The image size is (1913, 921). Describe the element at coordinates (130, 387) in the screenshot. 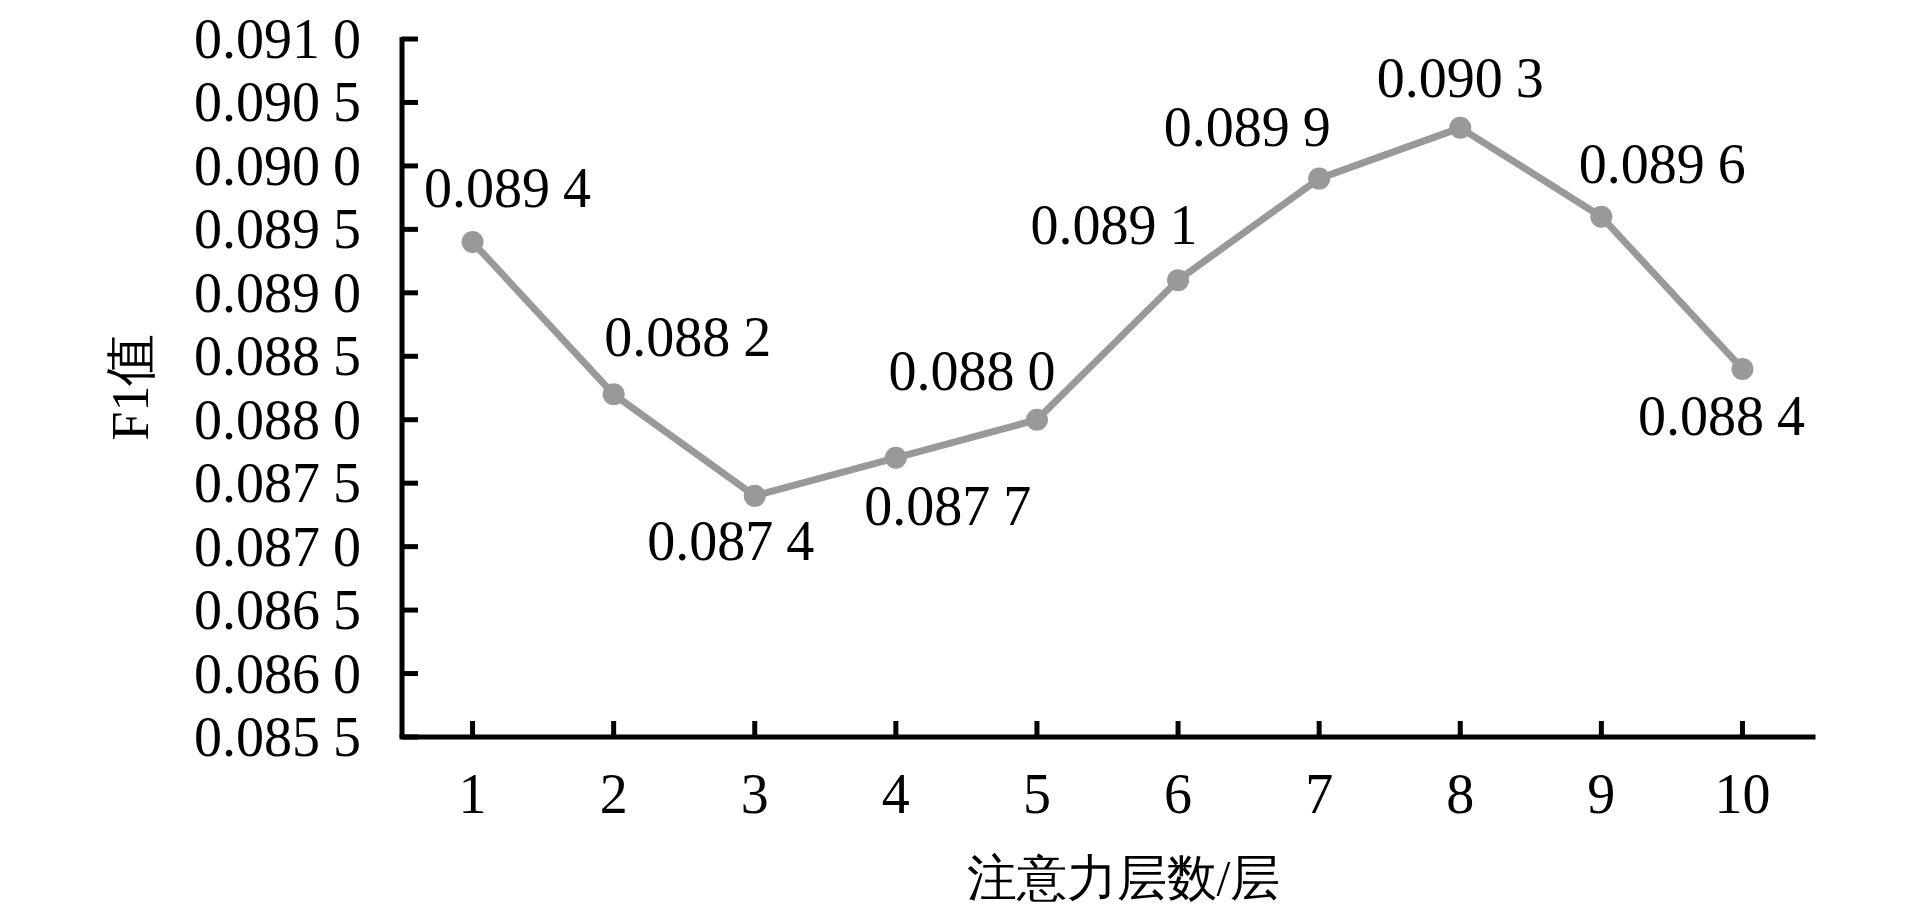

I see `ylabel: F1值` at that location.